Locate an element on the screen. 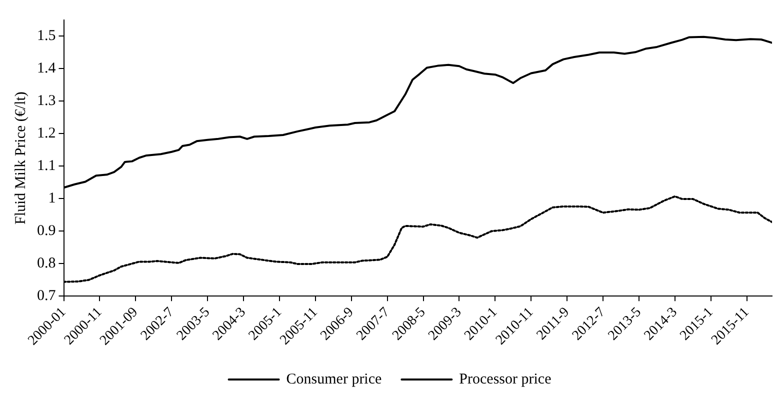  y-tick-label: 0.7 is located at coordinates (46, 296).